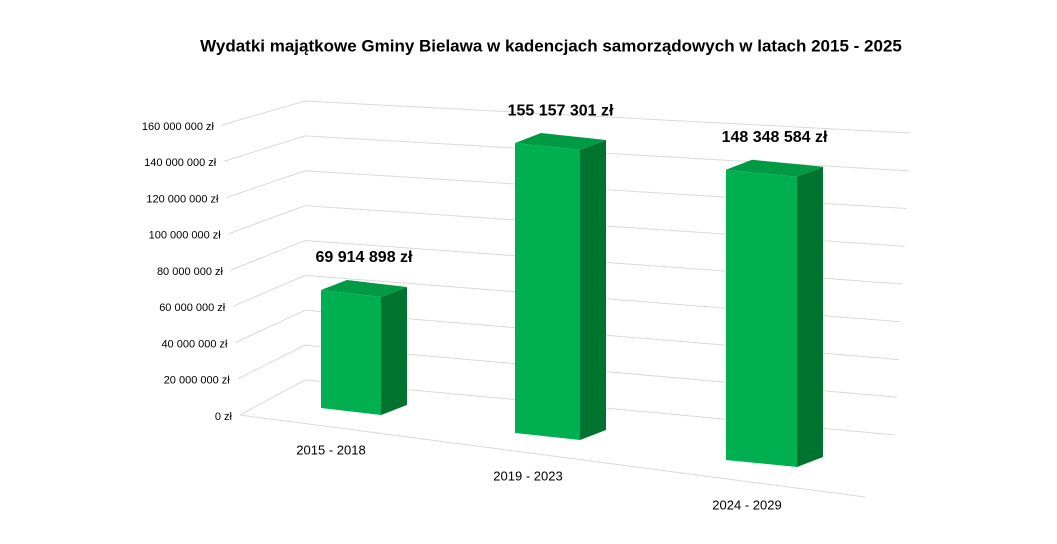 The height and width of the screenshot is (544, 1057). What do you see at coordinates (224, 417) in the screenshot?
I see `y-tick-label: 0 zł` at bounding box center [224, 417].